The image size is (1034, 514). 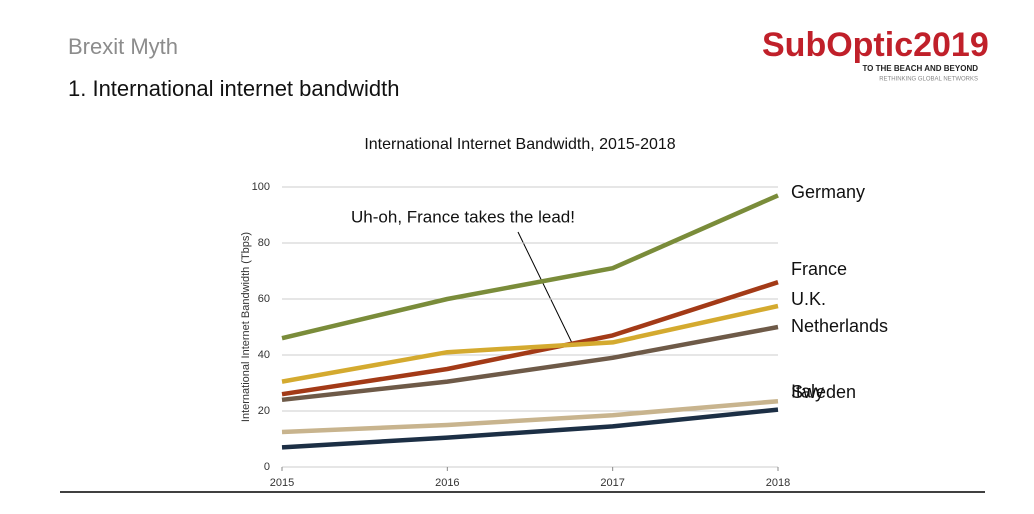 I want to click on y-tick-label: 0, so click(x=267, y=467).